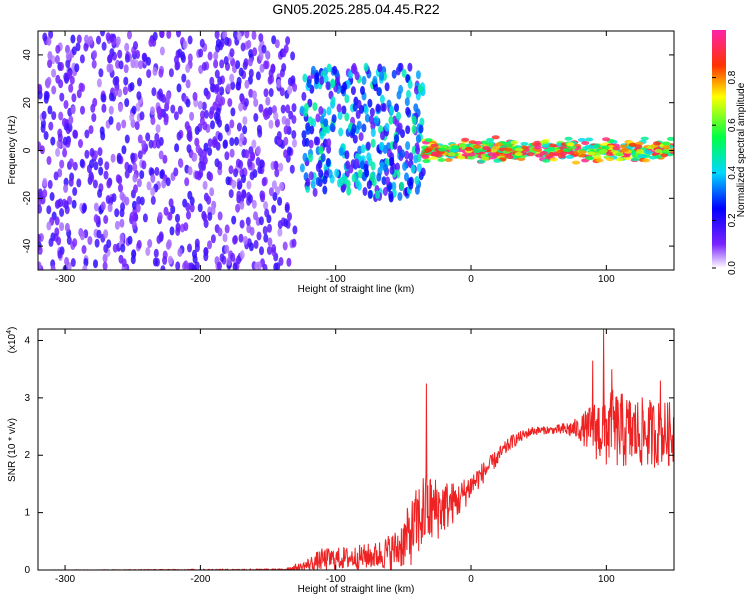 The width and height of the screenshot is (750, 600). What do you see at coordinates (336, 279) in the screenshot?
I see `x-tick-label: -100` at bounding box center [336, 279].